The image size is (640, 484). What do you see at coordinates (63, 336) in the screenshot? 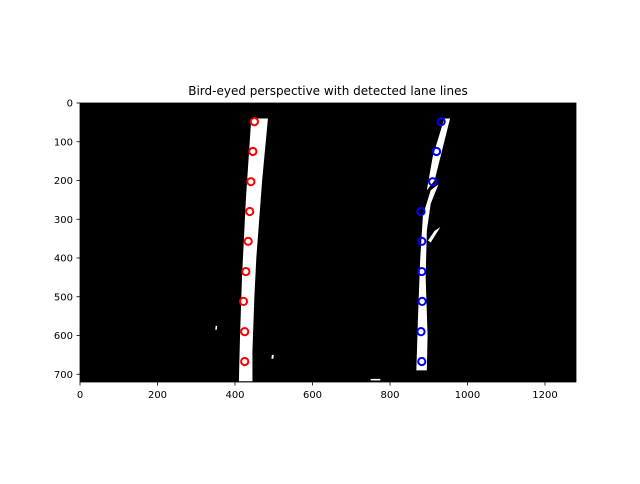
I see `y-tick-label-600: 600` at bounding box center [63, 336].